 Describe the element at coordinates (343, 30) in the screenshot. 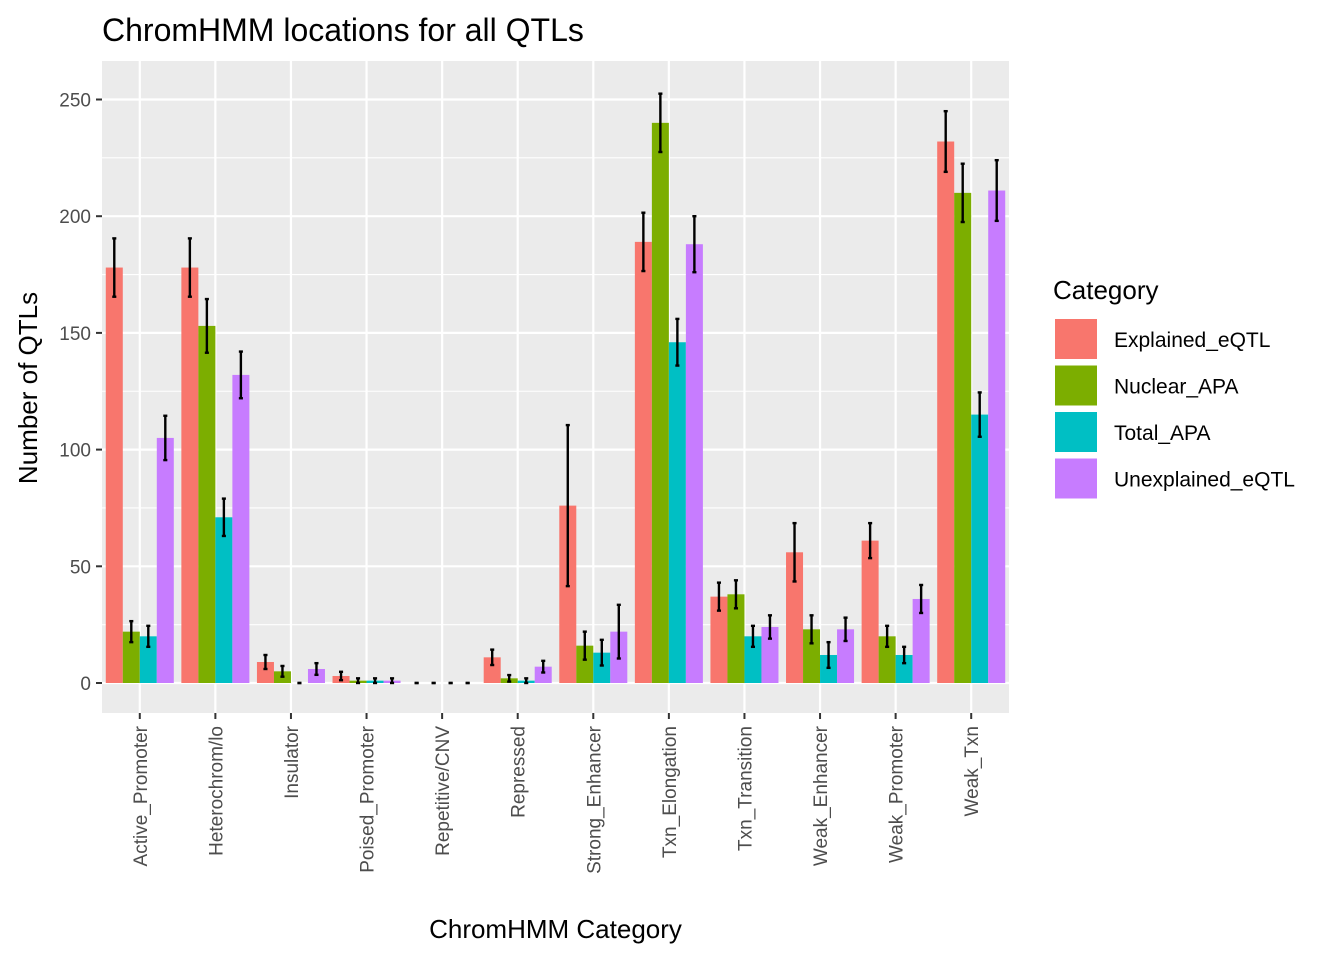

I see `chart-title: ChromHMM locations for all QTLs` at that location.